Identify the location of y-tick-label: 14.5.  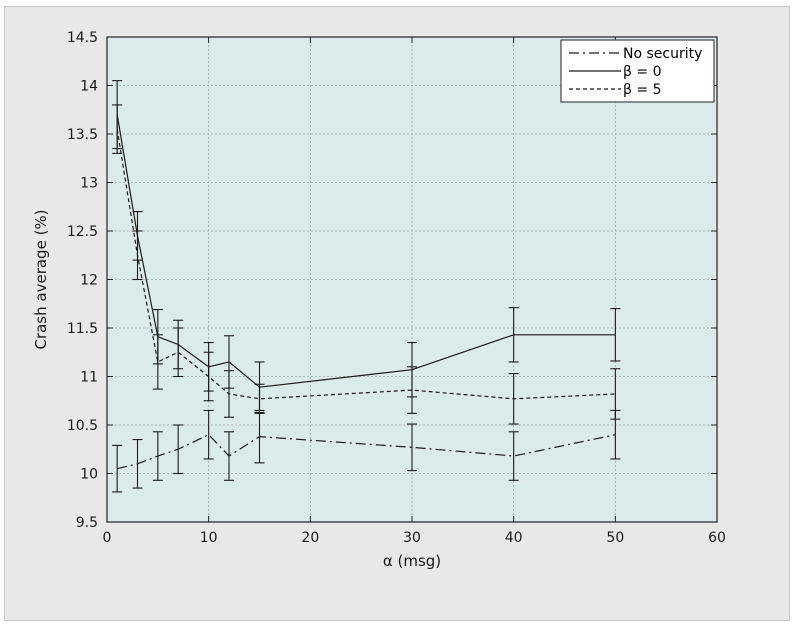
(82, 38).